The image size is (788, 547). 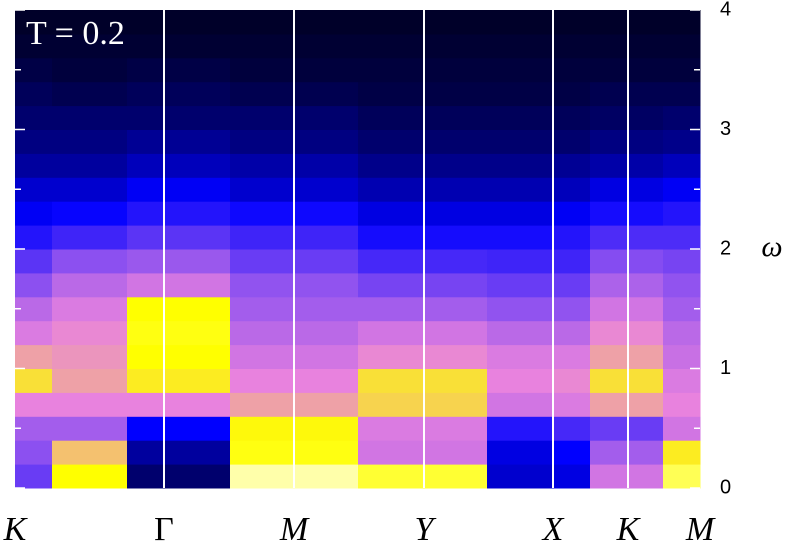 I want to click on x-tick-label: Γ, so click(x=164, y=529).